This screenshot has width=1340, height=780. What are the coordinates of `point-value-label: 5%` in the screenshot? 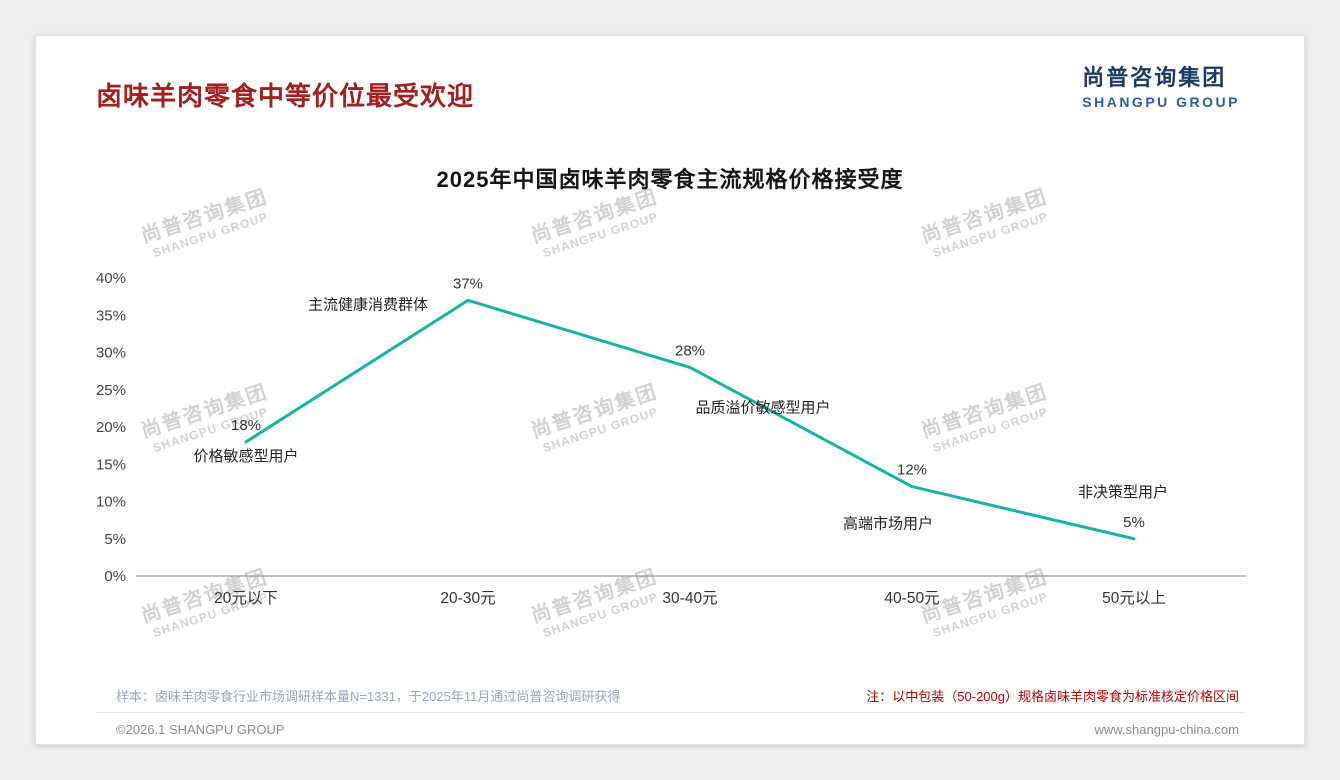 It's located at (1134, 522).